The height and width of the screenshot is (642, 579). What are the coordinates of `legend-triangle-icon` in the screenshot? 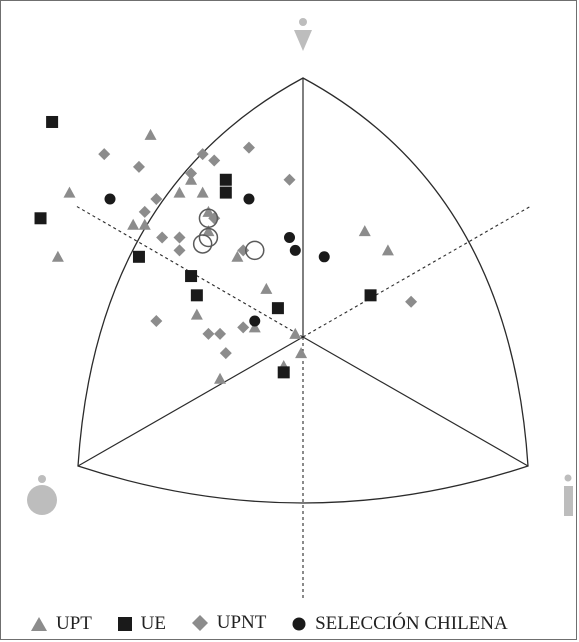 It's located at (39, 624).